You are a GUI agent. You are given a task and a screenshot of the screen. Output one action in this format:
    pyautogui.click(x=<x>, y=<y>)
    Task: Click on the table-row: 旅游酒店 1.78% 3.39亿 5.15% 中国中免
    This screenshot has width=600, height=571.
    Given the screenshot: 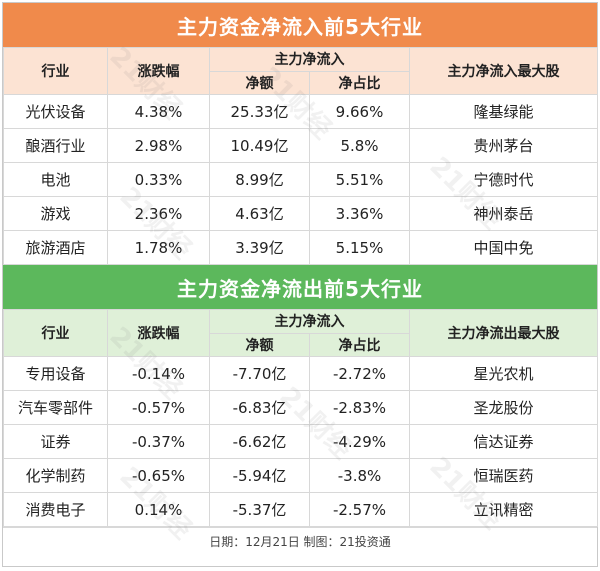 What is the action you would take?
    pyautogui.click(x=300, y=247)
    